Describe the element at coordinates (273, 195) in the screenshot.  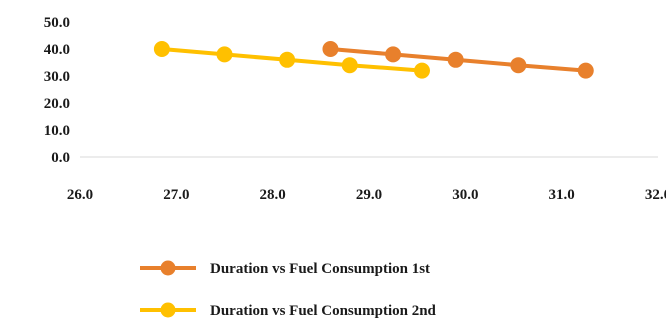
I see `x-tick-label: 28.0` at that location.